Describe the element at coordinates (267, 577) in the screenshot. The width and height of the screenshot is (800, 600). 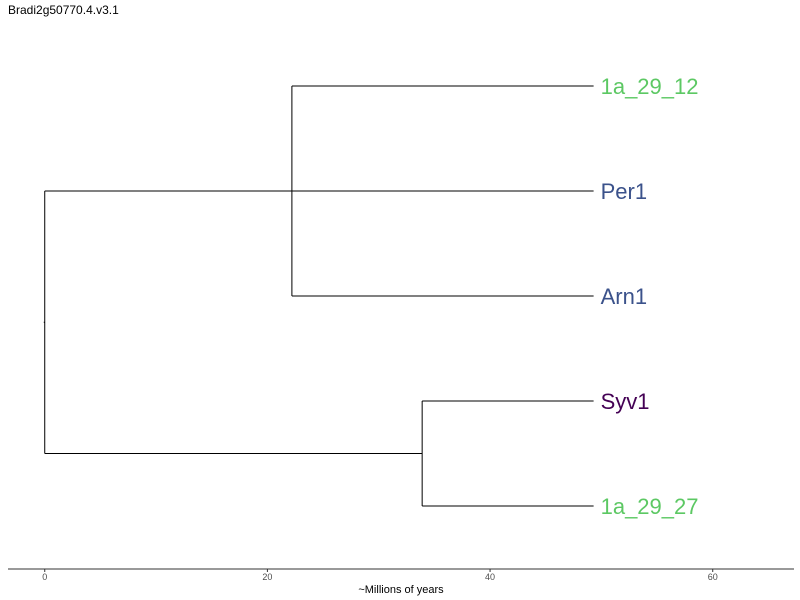
I see `x-tick-label: 20` at that location.